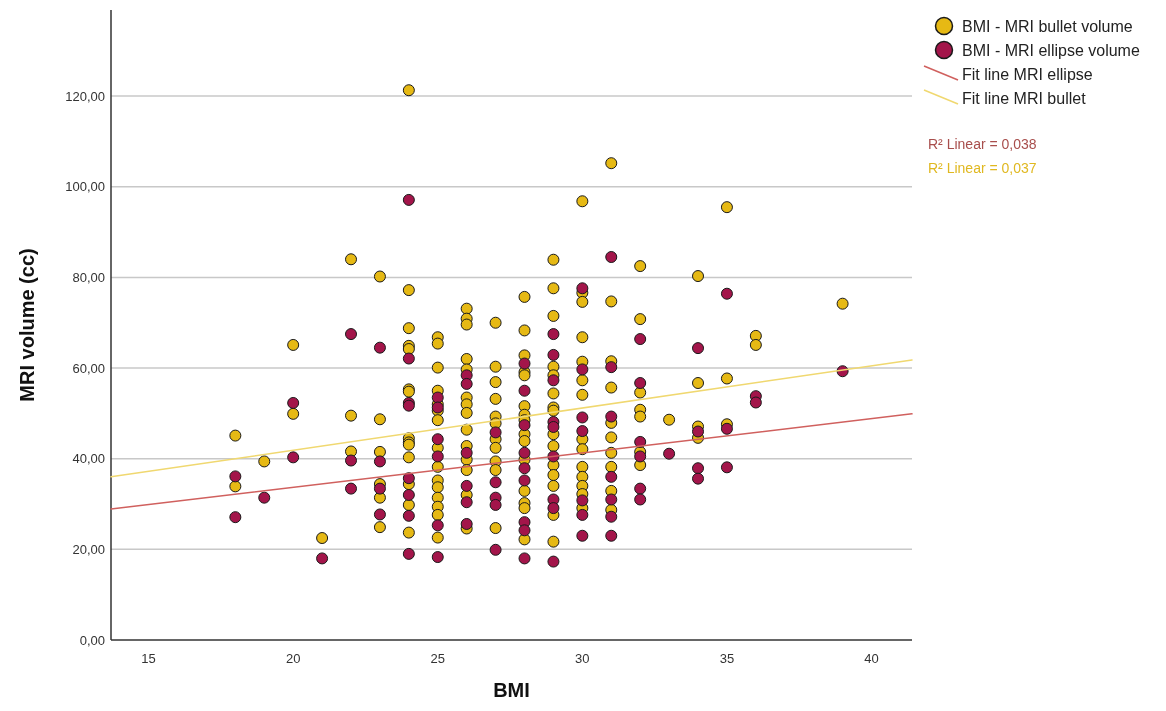 The height and width of the screenshot is (711, 1166). Describe the element at coordinates (27, 325) in the screenshot. I see `y-axis-title: MRI volume (cc)` at that location.